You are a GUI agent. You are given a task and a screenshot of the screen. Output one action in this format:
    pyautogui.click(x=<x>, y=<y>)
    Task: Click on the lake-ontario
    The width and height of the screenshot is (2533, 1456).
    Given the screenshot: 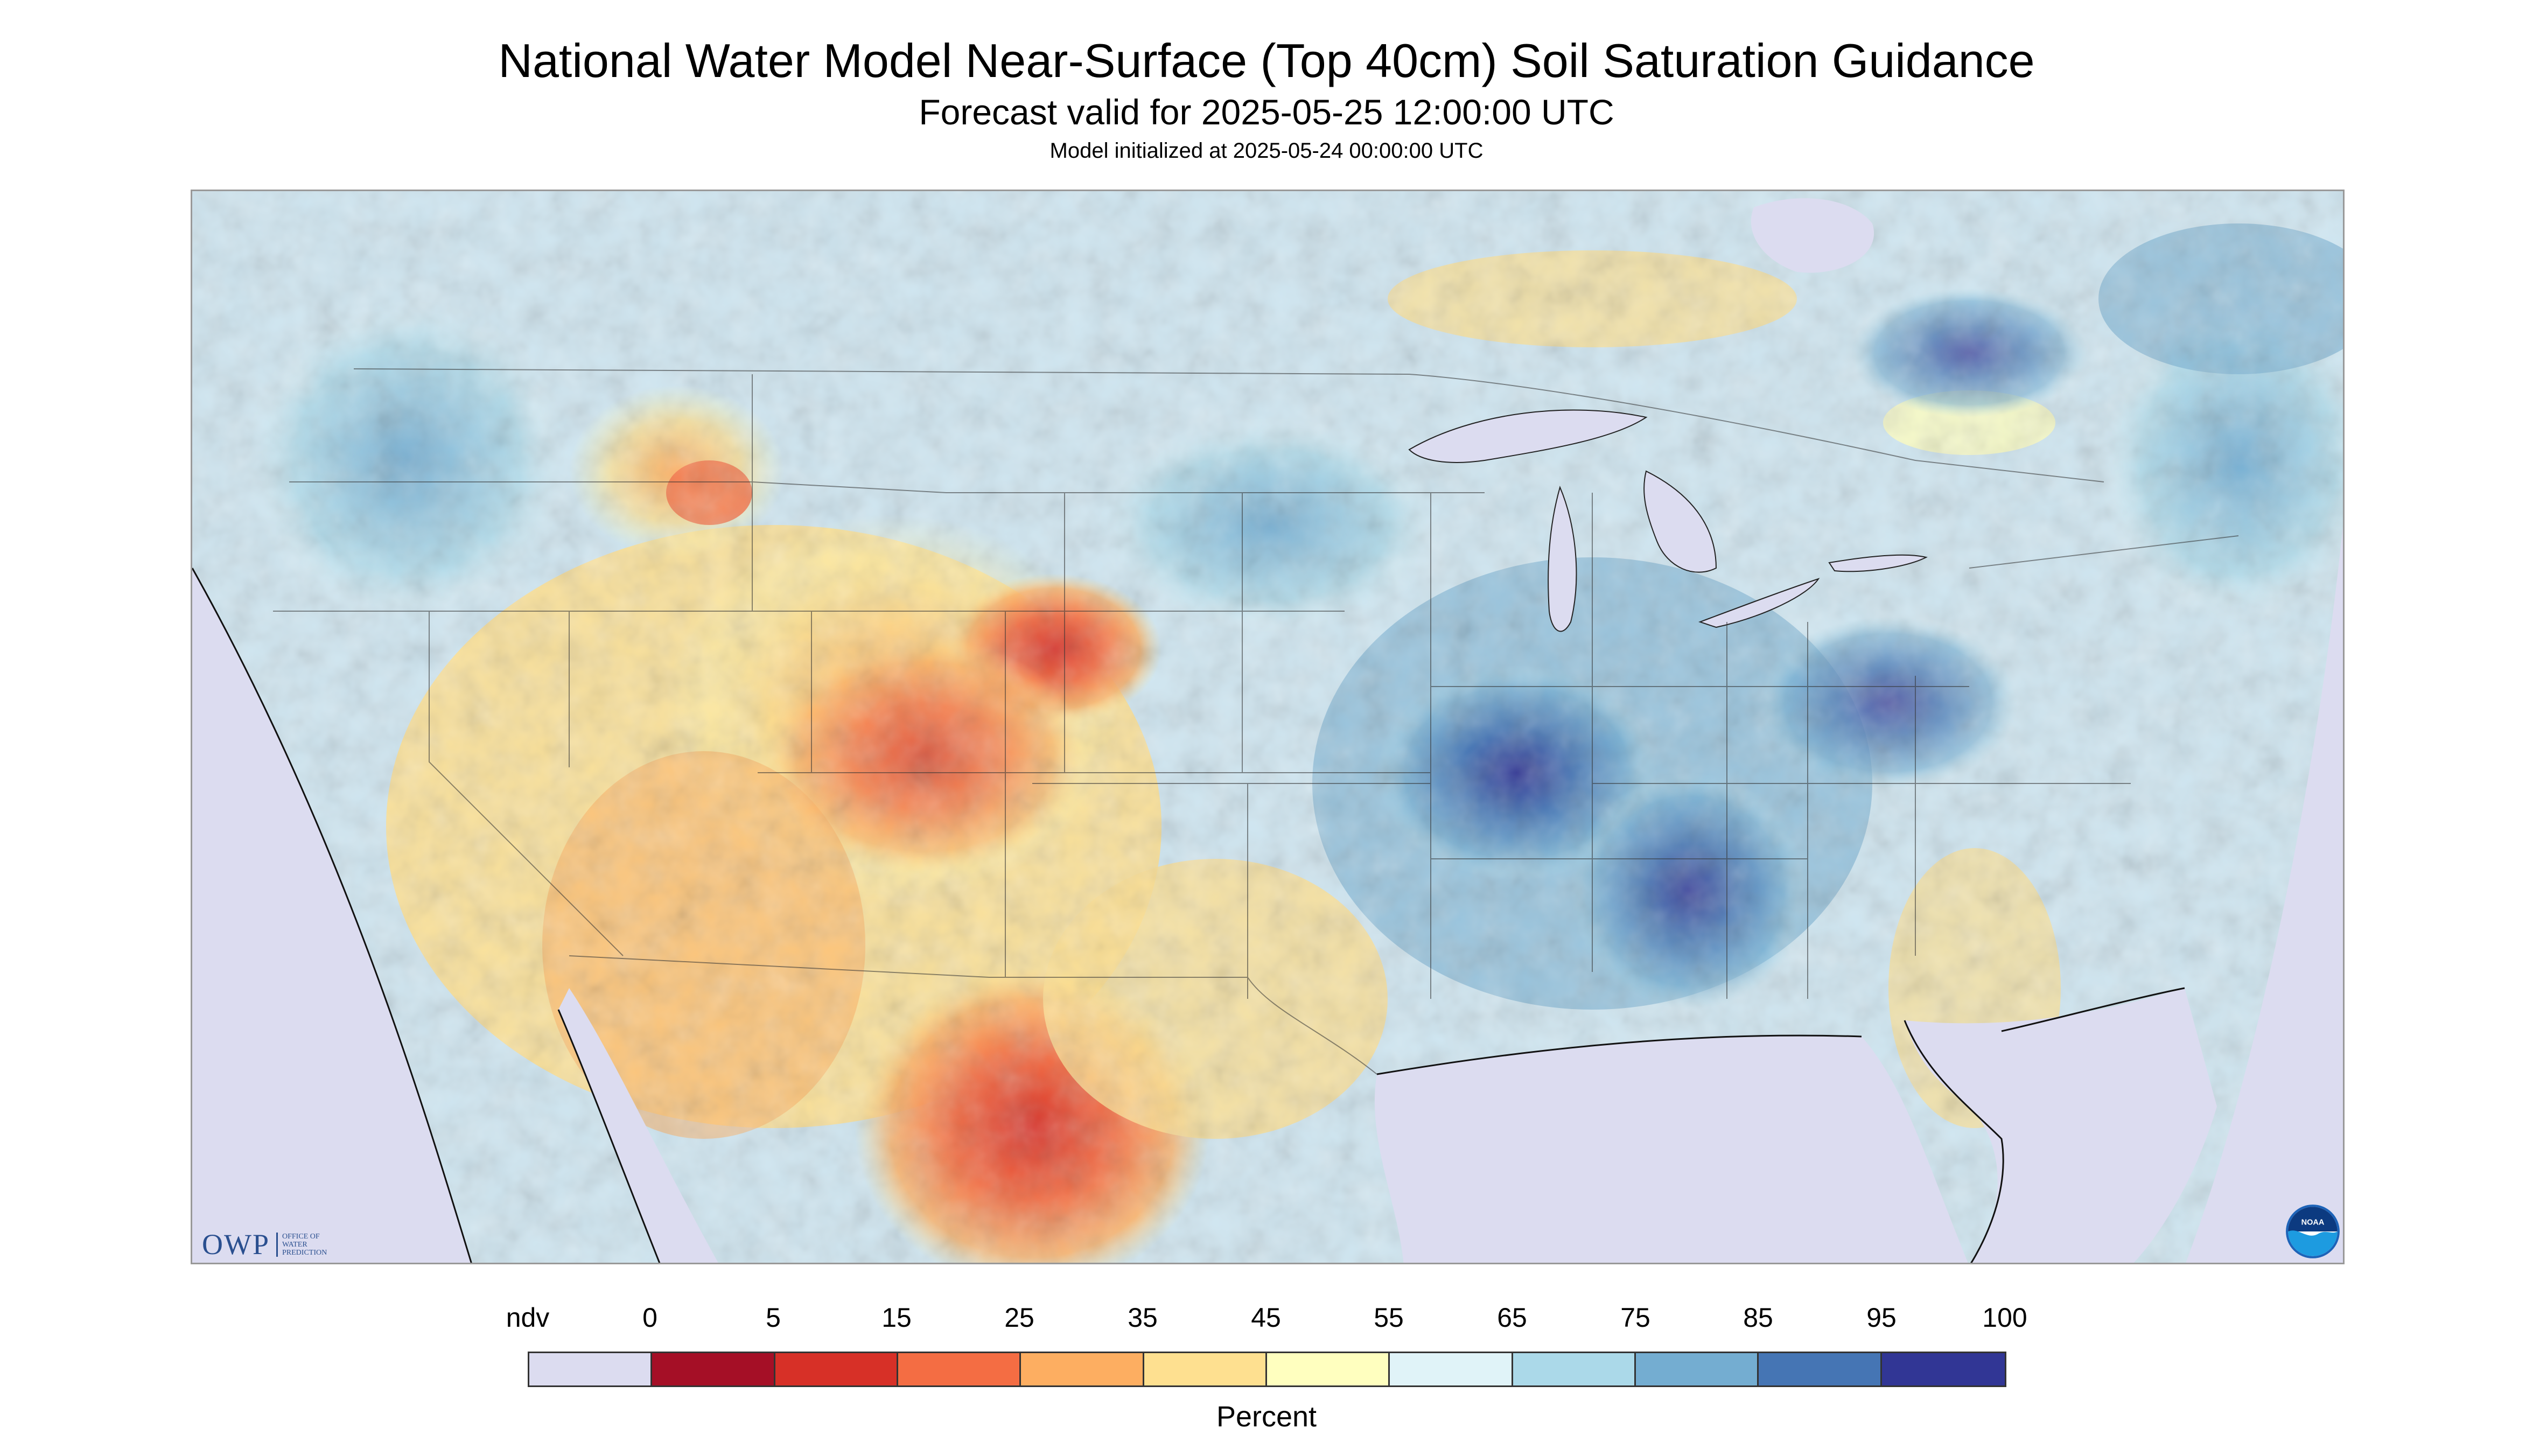 What is the action you would take?
    pyautogui.click(x=1878, y=563)
    